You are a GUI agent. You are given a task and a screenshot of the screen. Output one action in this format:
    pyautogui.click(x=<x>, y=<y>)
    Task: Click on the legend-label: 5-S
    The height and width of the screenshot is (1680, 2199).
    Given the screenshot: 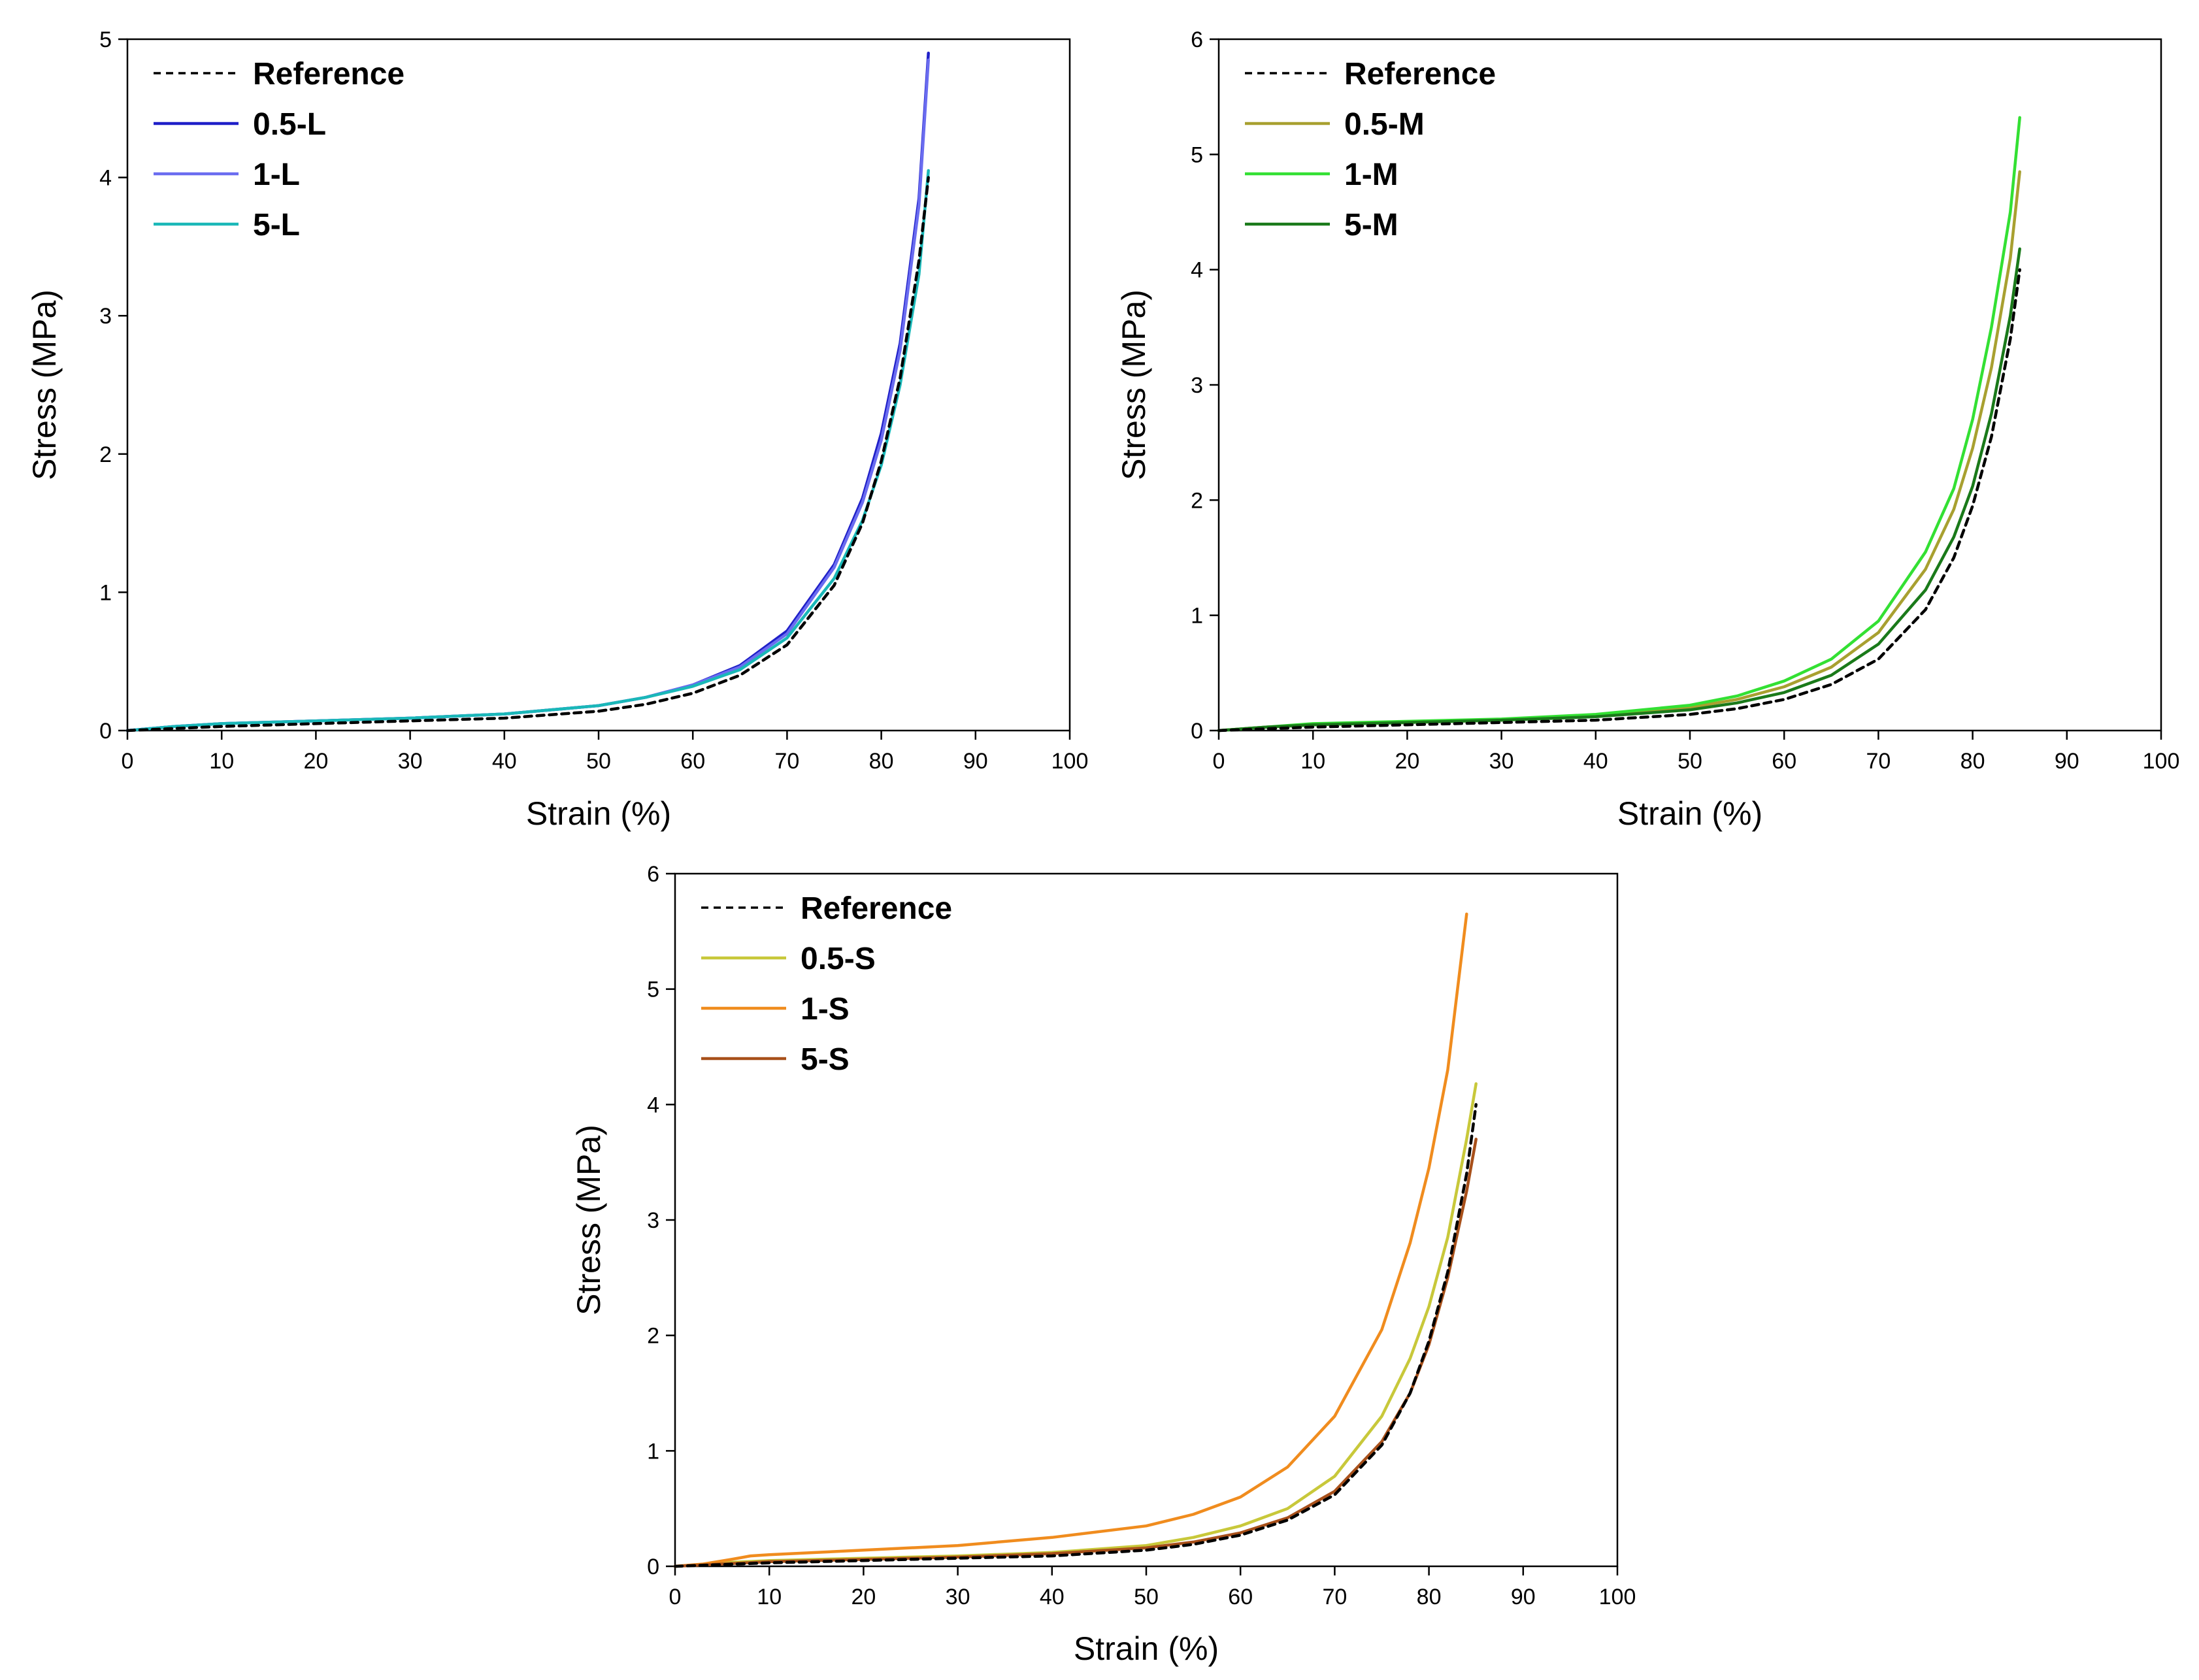 What is the action you would take?
    pyautogui.click(x=825, y=1059)
    